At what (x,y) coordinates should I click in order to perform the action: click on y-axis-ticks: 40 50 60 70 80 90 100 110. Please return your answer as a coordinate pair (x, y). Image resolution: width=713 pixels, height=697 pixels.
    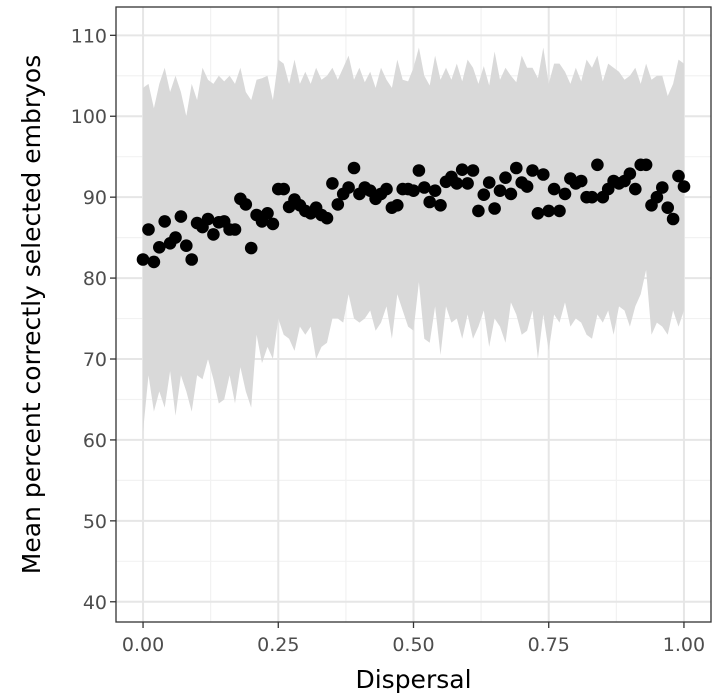
    Looking at the image, I should click on (93, 319).